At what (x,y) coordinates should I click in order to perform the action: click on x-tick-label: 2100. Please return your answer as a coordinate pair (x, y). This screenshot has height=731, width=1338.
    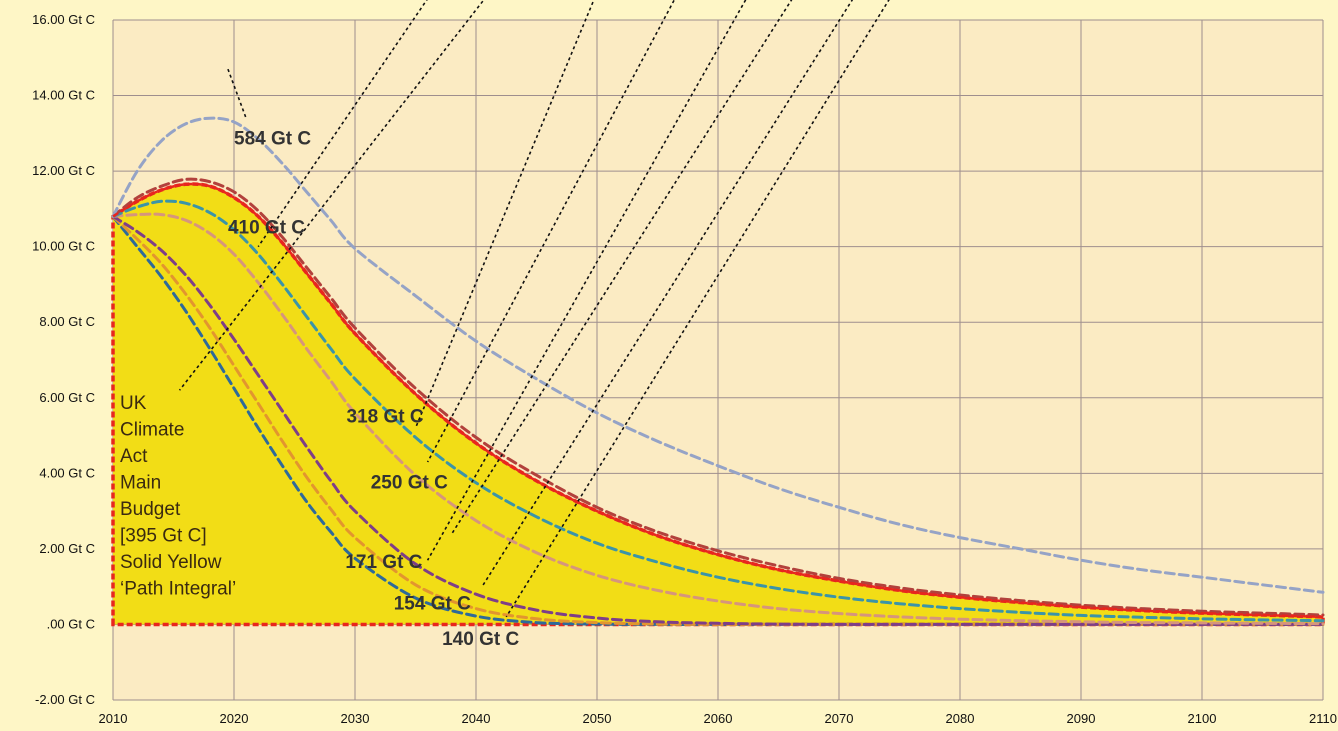
    Looking at the image, I should click on (1202, 718).